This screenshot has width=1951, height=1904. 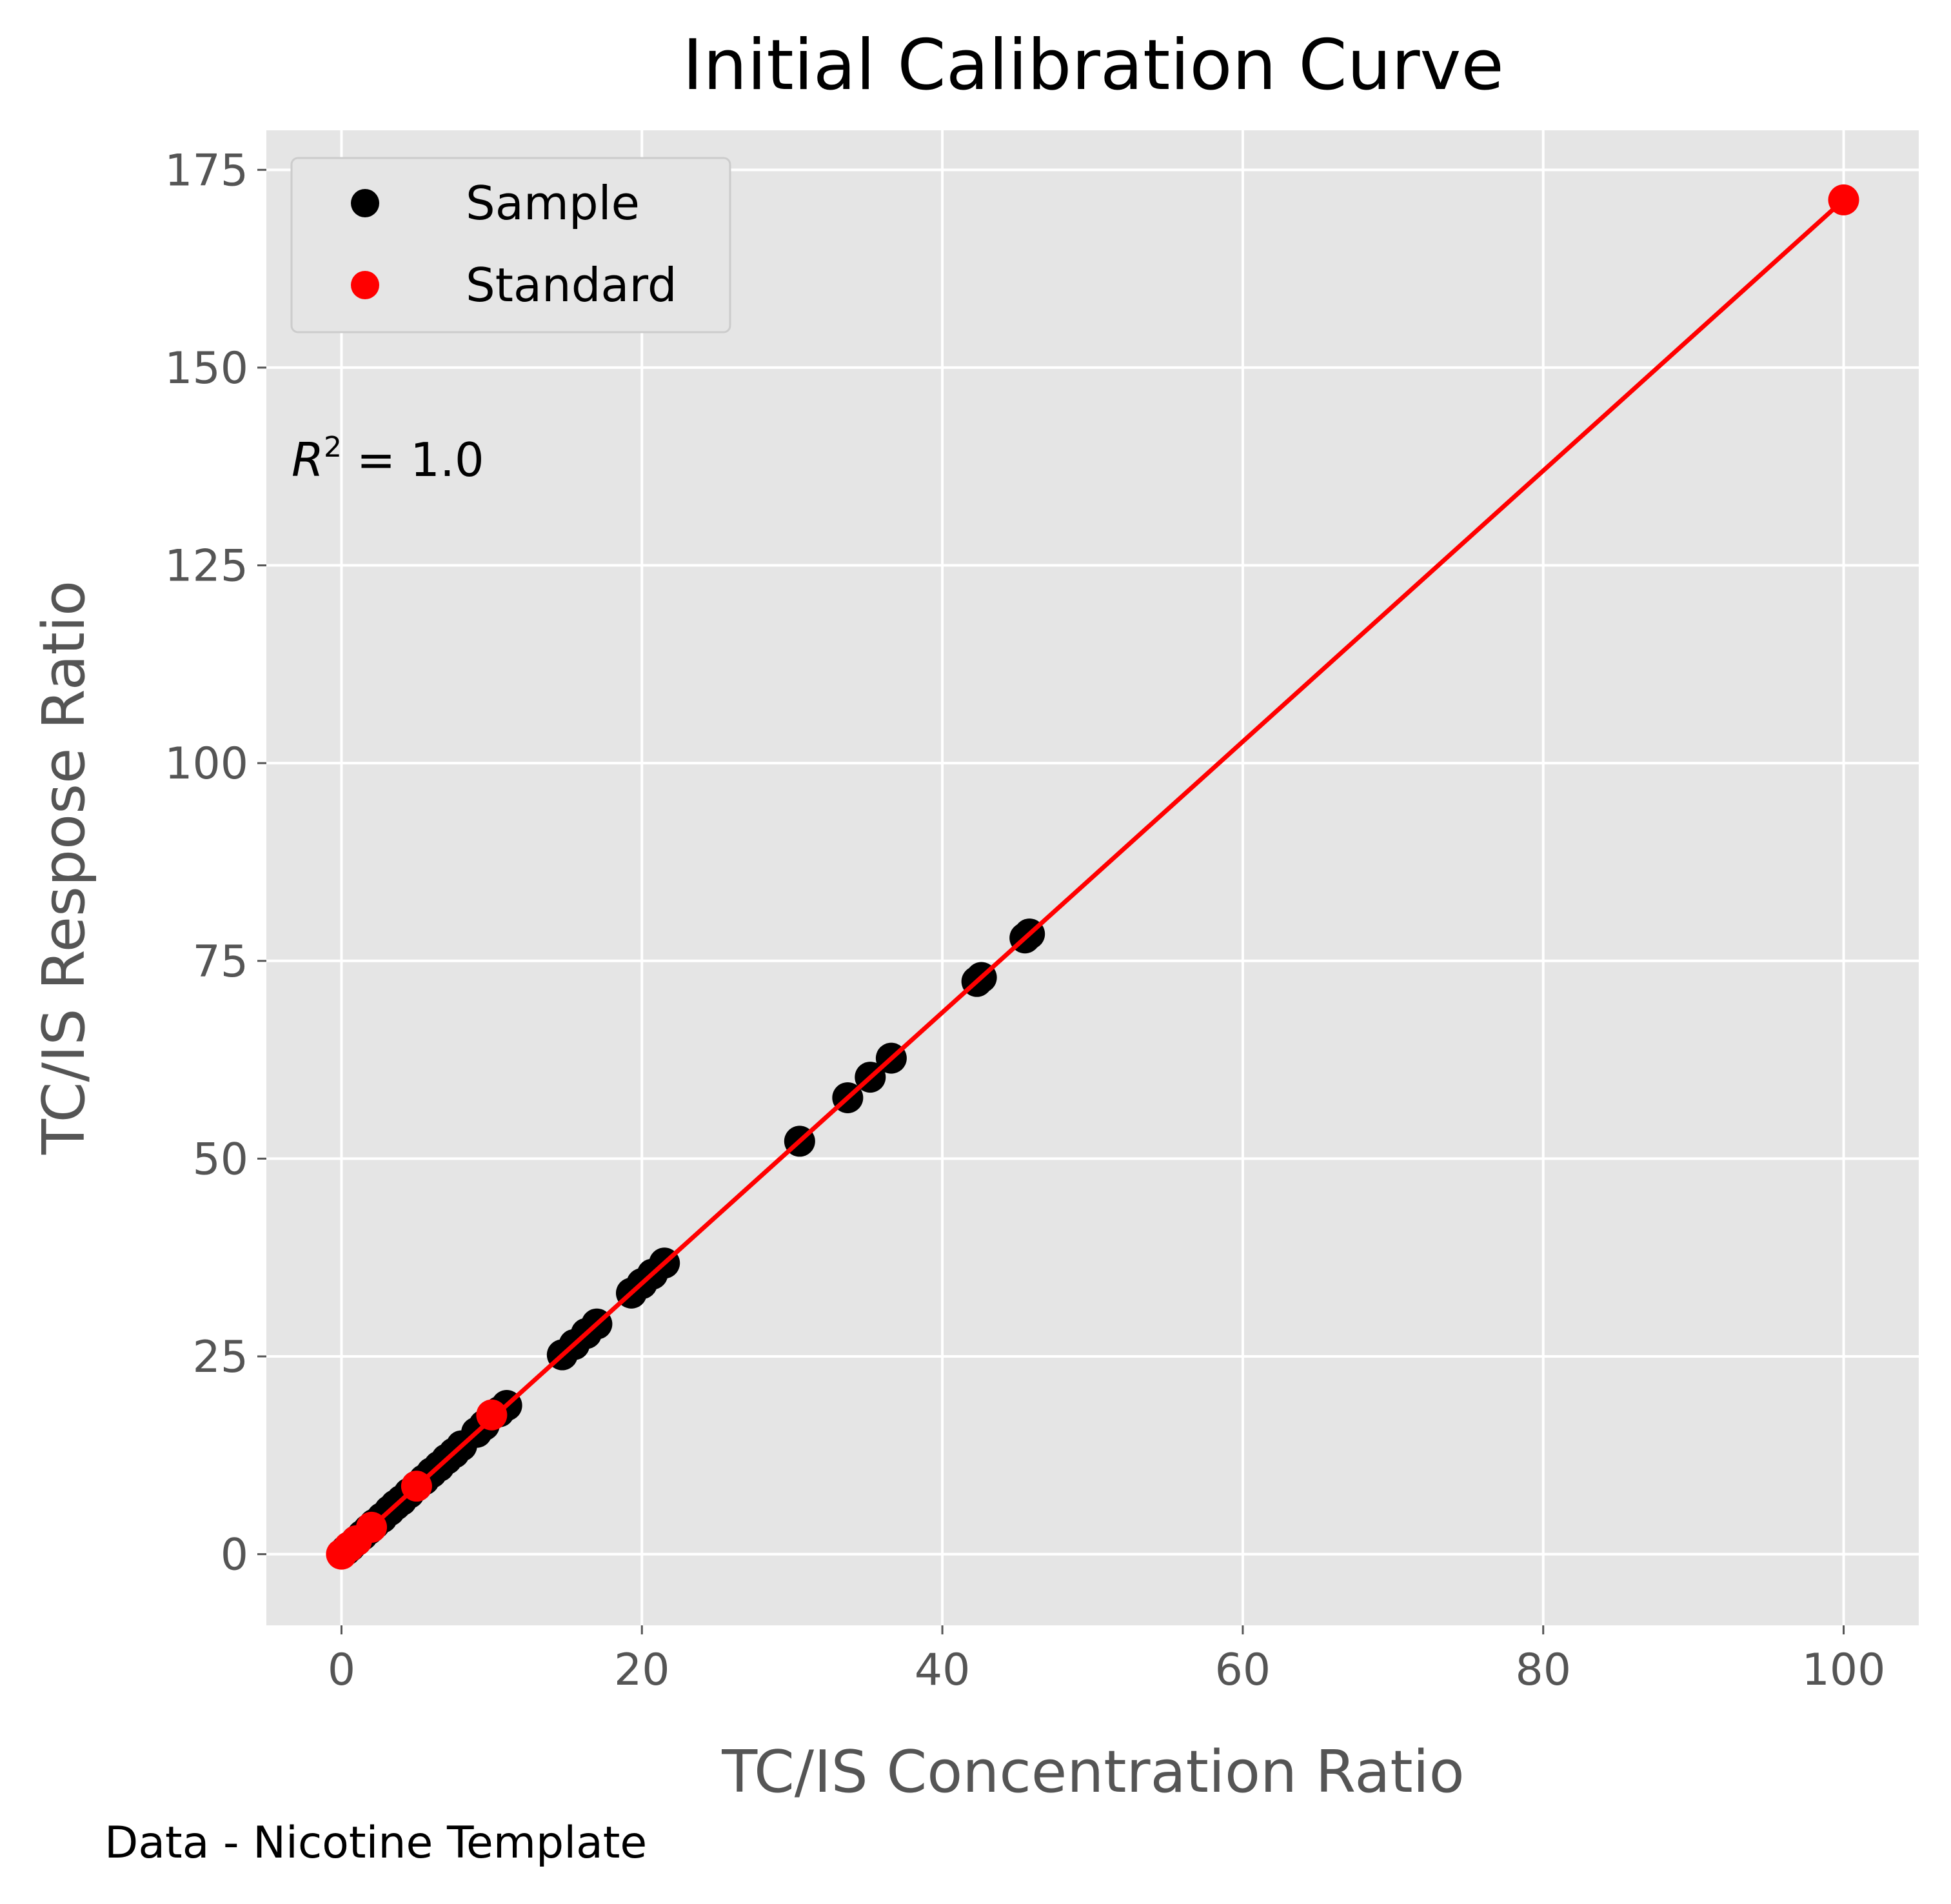 What do you see at coordinates (1543, 1670) in the screenshot?
I see `x-tick-label: 80` at bounding box center [1543, 1670].